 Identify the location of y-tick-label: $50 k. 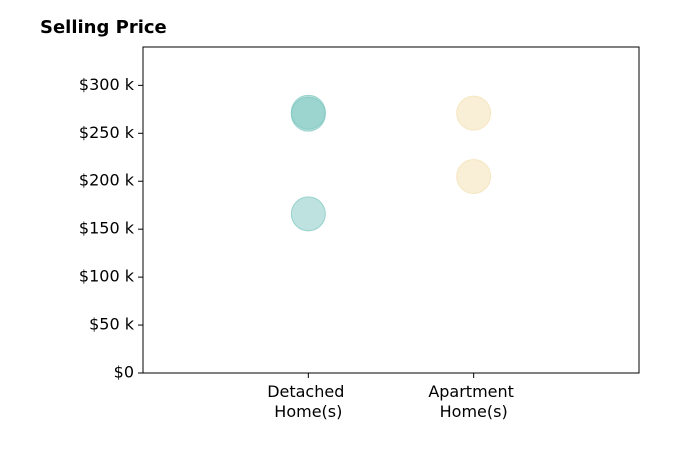
(112, 324).